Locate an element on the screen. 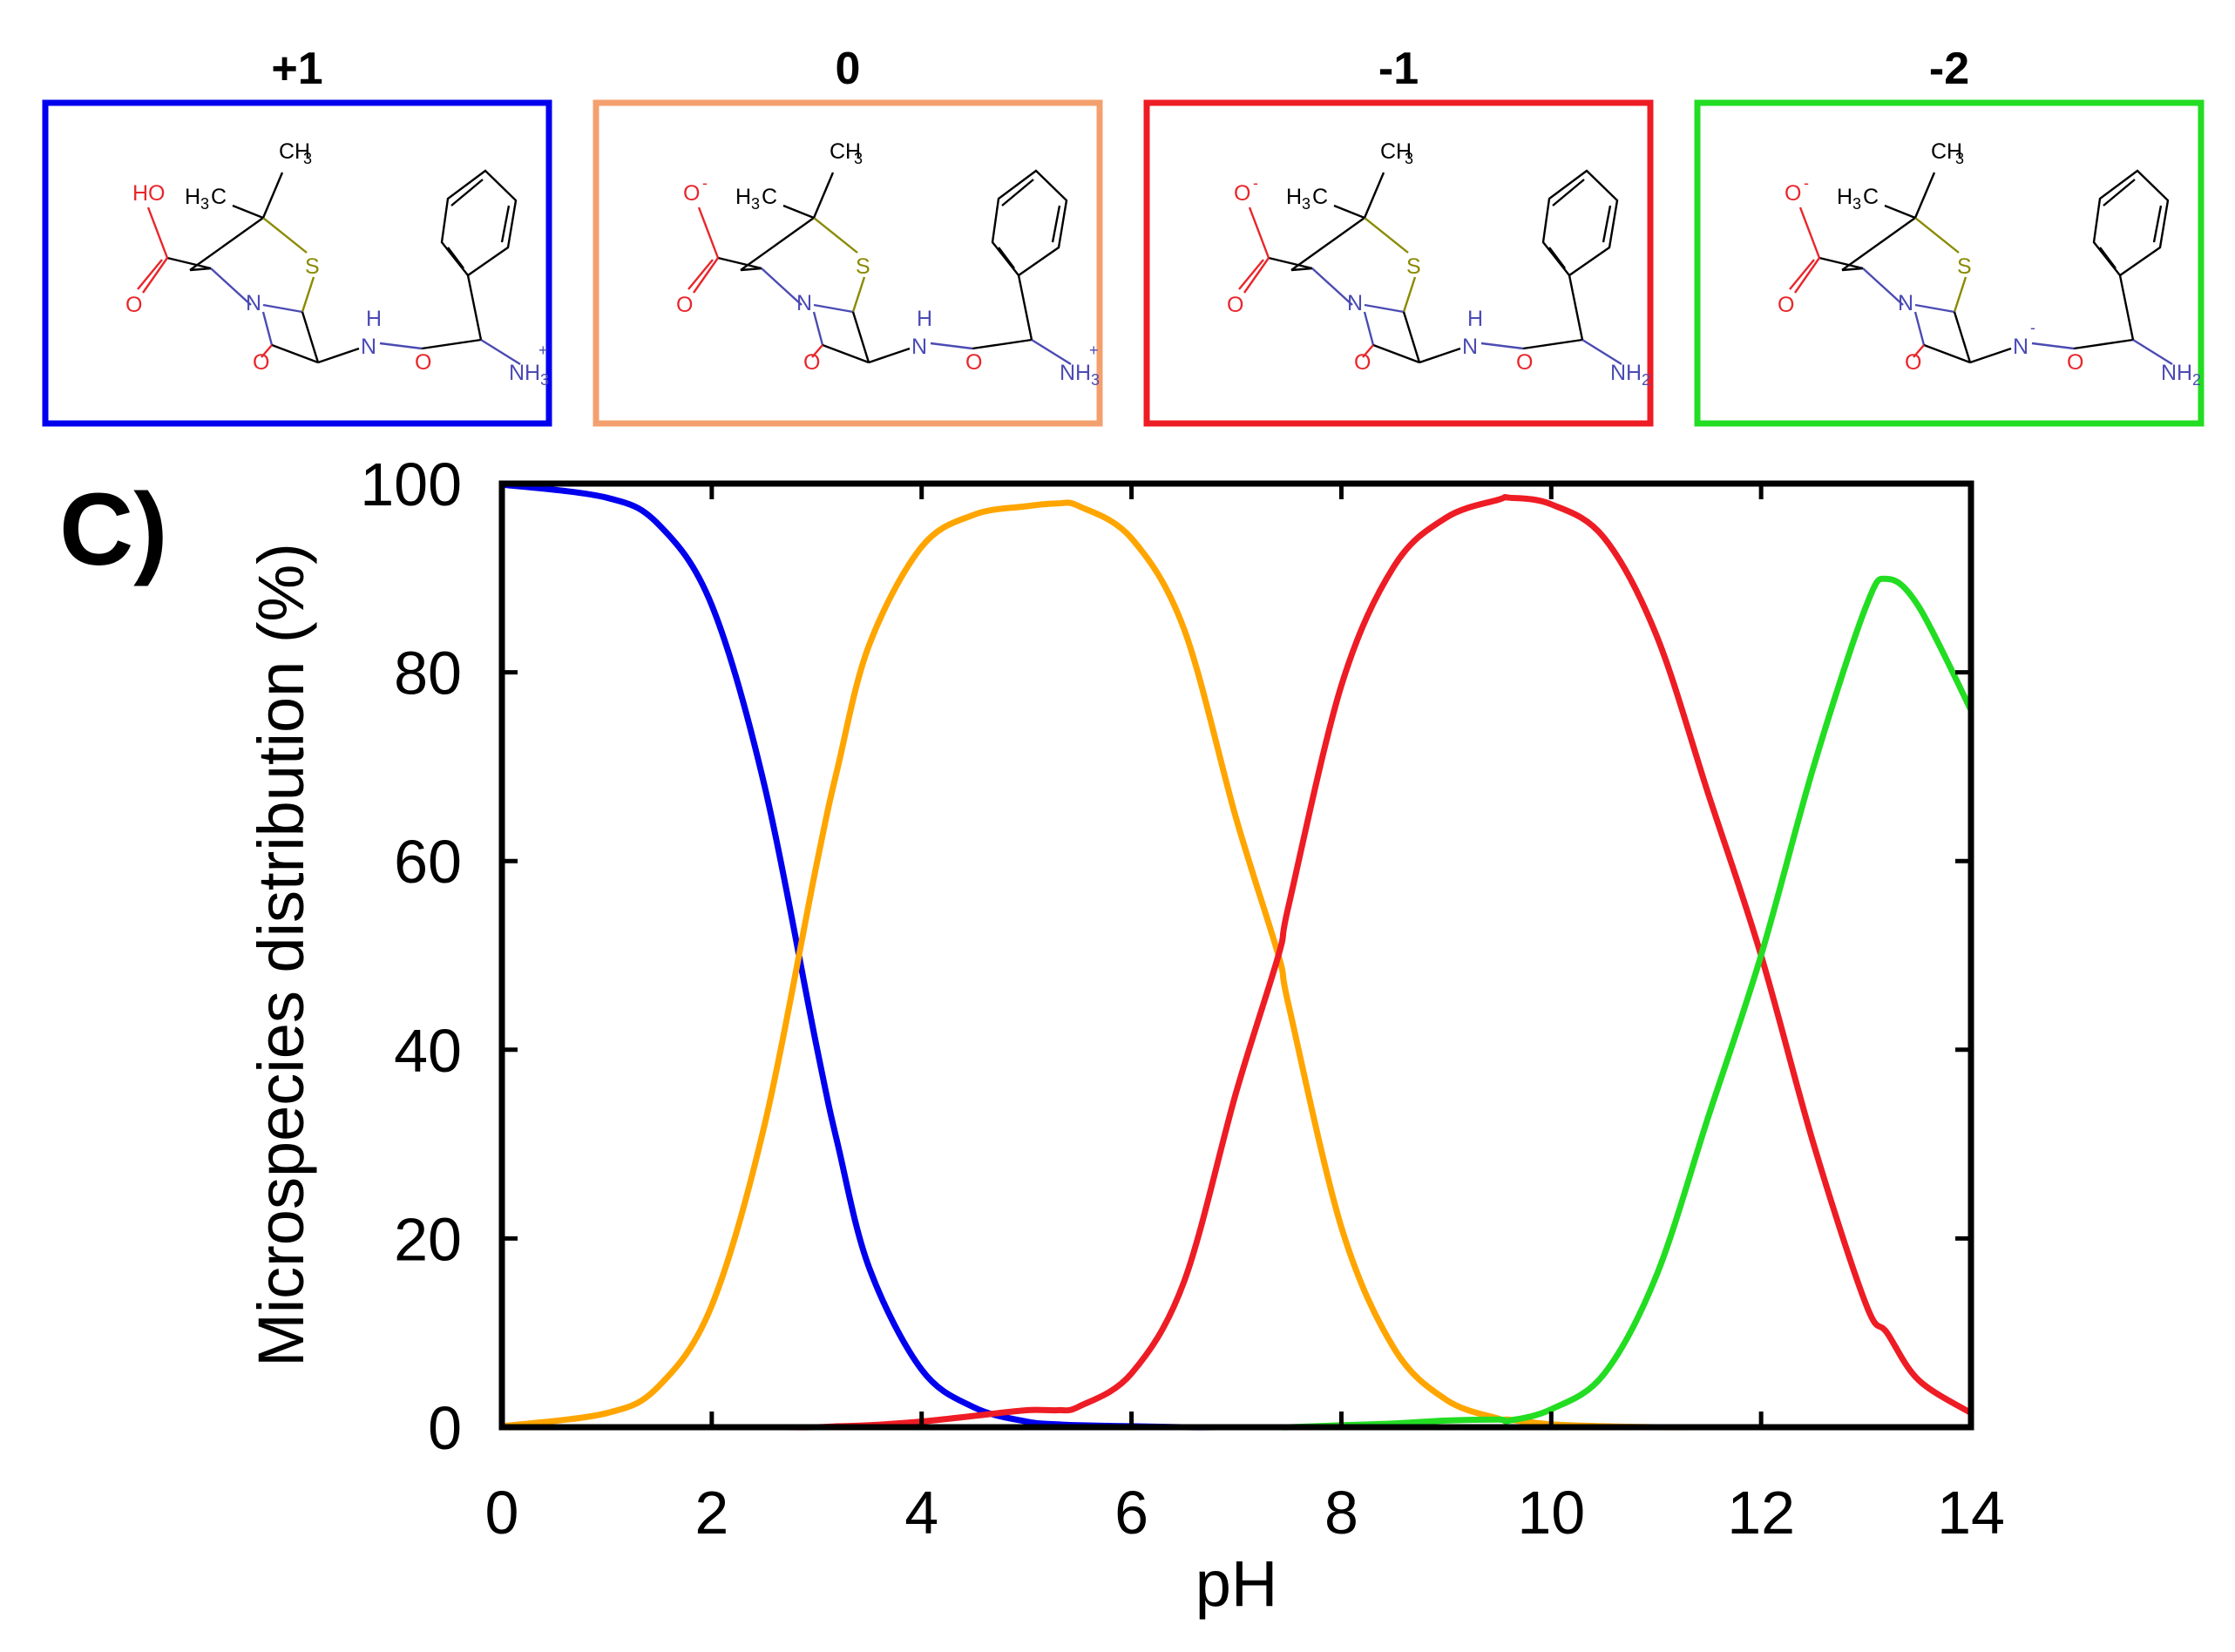 The width and height of the screenshot is (2235, 1652). y-tick-label: 60 is located at coordinates (428, 862).